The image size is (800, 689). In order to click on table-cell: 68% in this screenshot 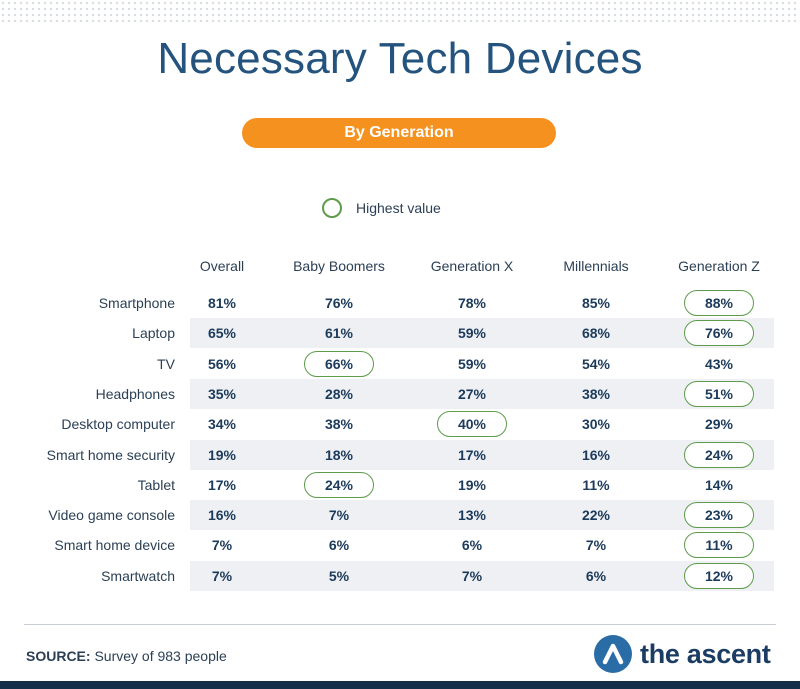, I will do `click(596, 333)`.